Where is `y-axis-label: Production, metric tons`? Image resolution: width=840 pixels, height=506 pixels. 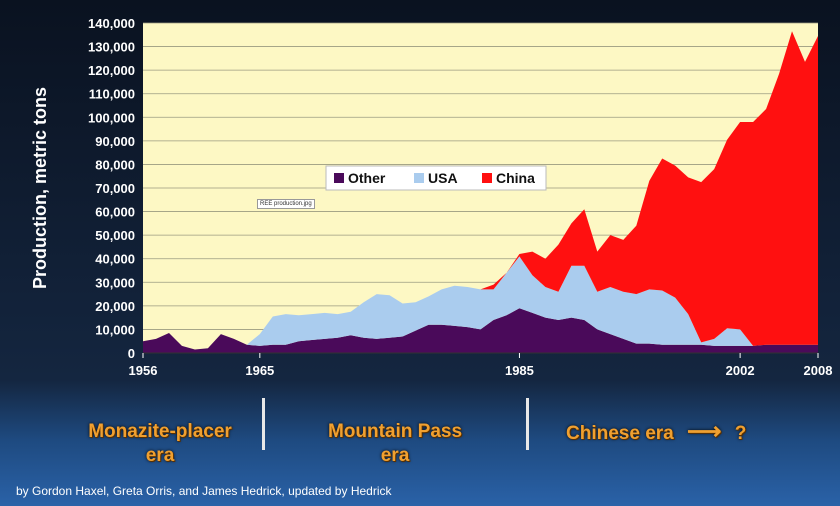 y-axis-label: Production, metric tons is located at coordinates (40, 188).